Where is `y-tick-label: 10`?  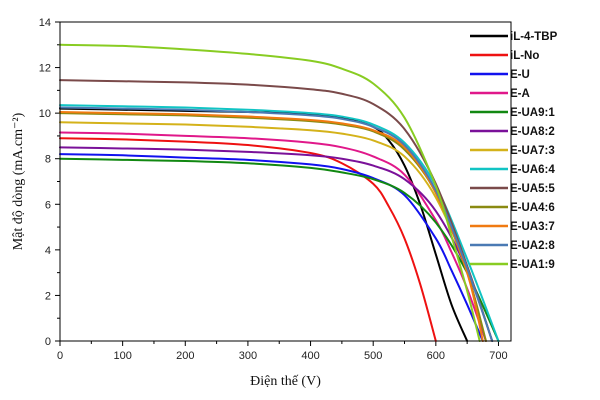 y-tick-label: 10 is located at coordinates (45, 114).